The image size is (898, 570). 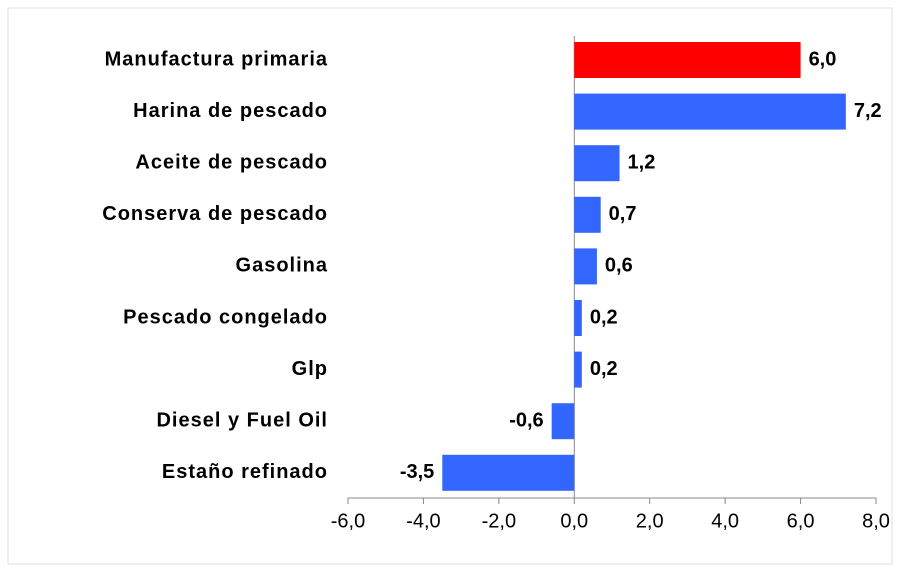 What do you see at coordinates (310, 369) in the screenshot?
I see `category-label: Glp` at bounding box center [310, 369].